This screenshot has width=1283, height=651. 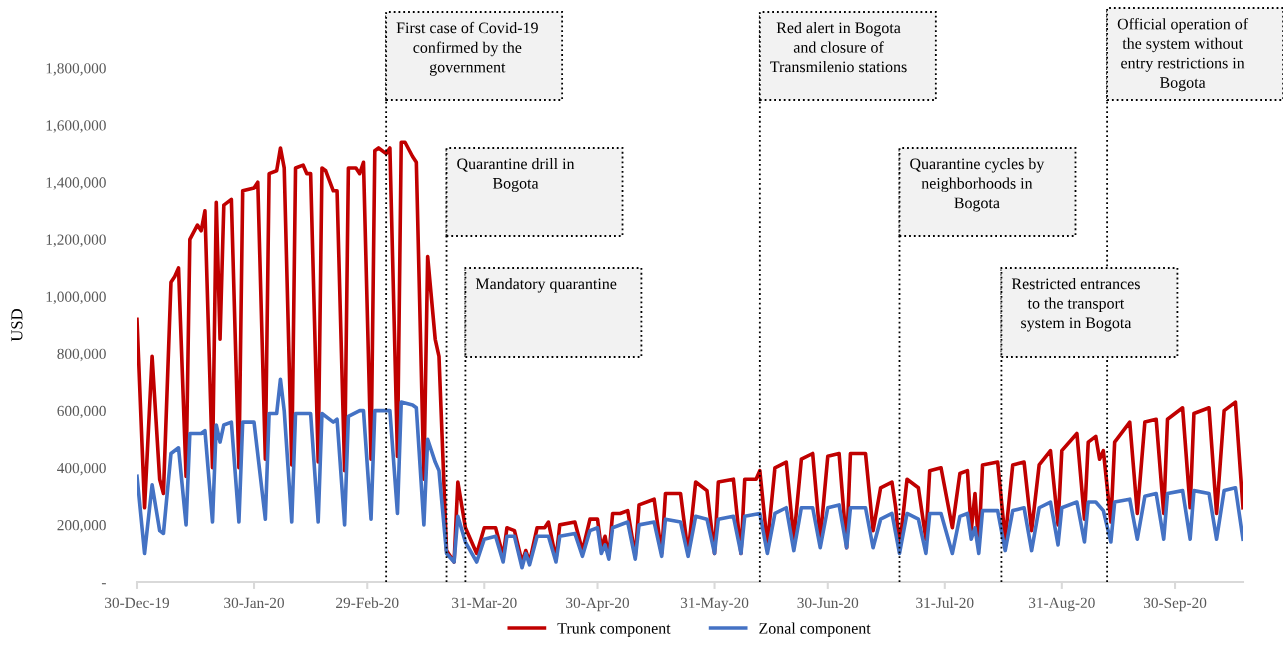 I want to click on y-tick-label: 1,200,000, so click(x=76, y=240).